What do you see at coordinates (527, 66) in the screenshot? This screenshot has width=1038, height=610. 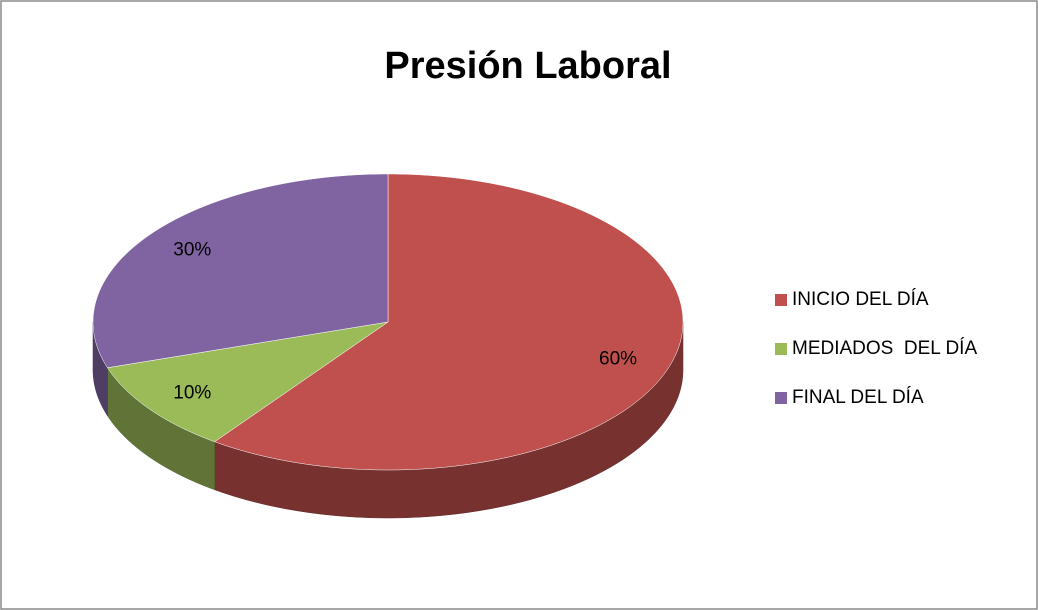 I see `chart-title: Presión Laboral` at bounding box center [527, 66].